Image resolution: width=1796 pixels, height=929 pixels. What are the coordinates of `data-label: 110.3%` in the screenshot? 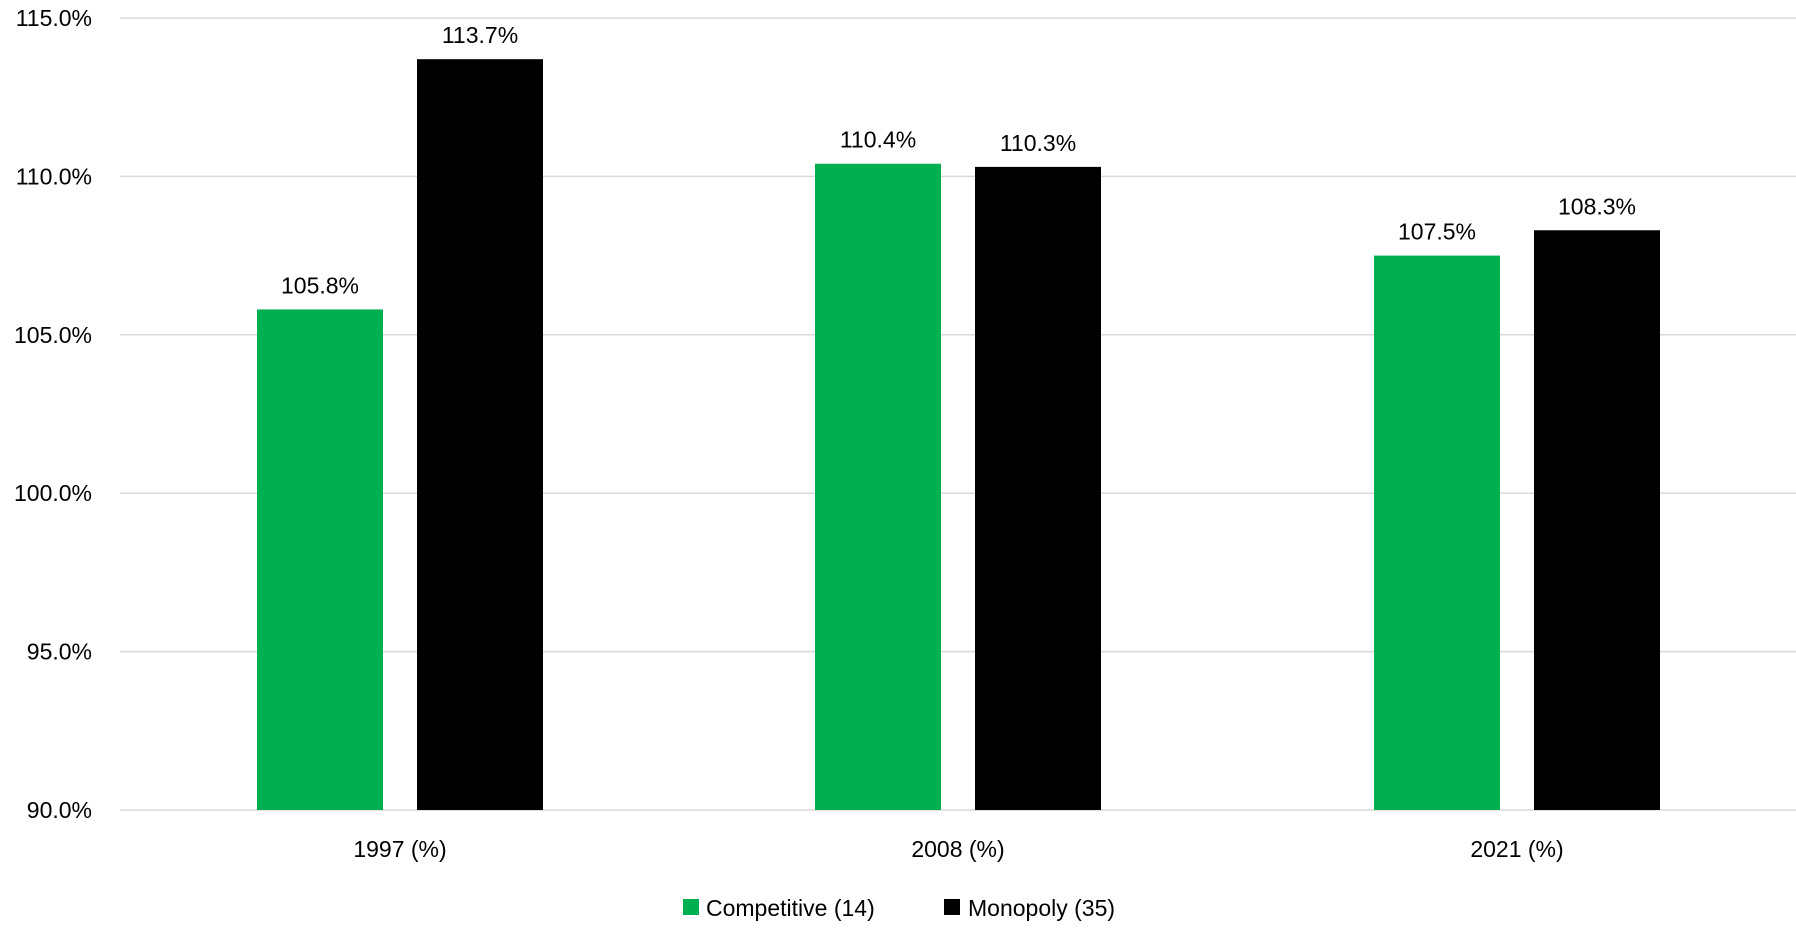 It's located at (1038, 143).